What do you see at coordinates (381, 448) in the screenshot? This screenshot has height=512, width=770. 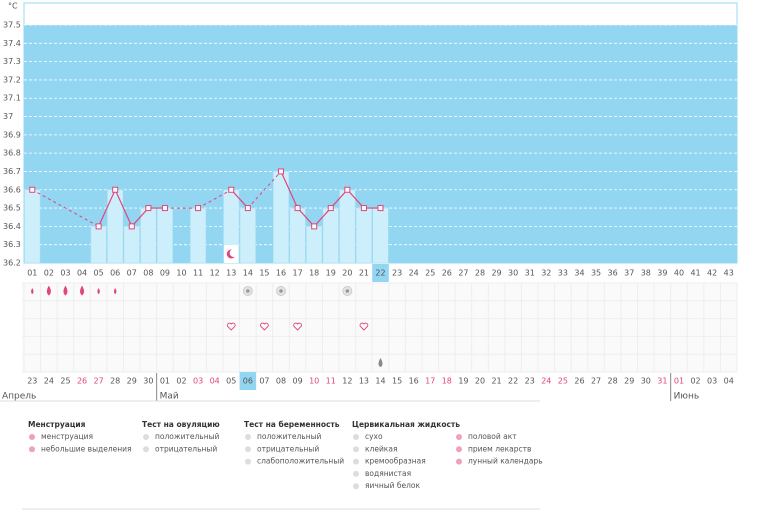 I see `legend-item: клейкая` at bounding box center [381, 448].